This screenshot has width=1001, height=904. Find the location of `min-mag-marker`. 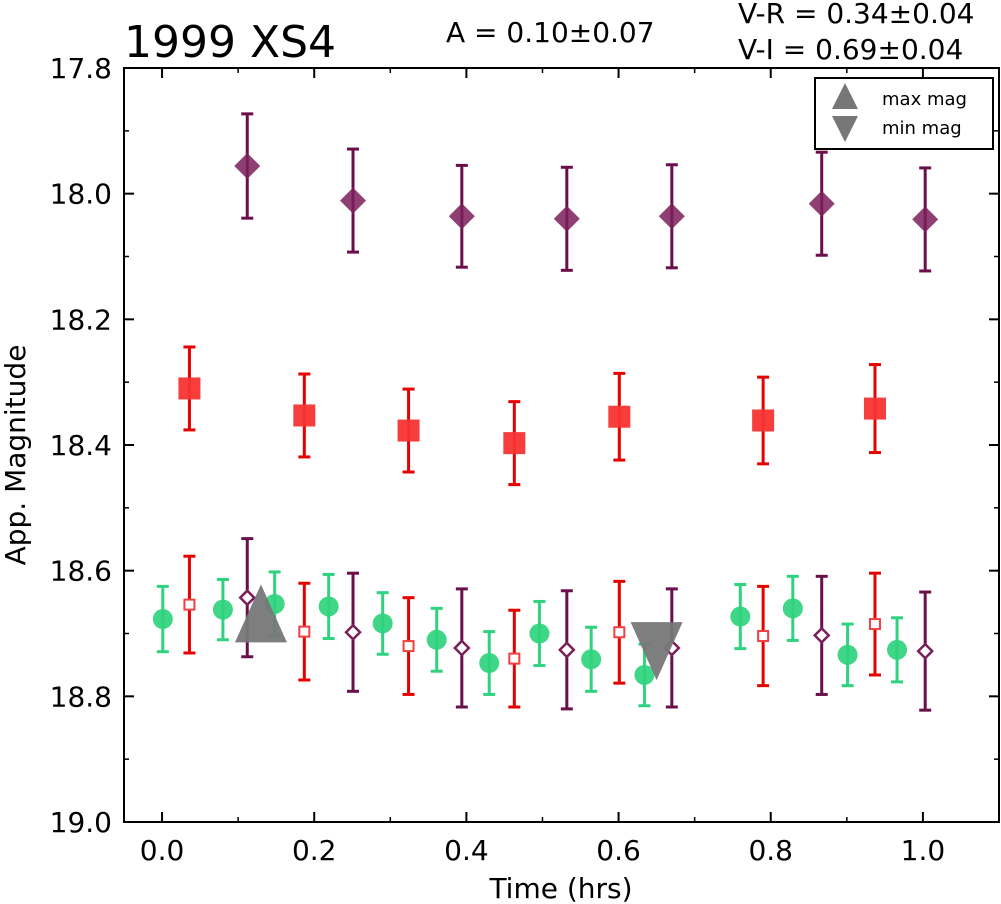

min-mag-marker is located at coordinates (656, 651).